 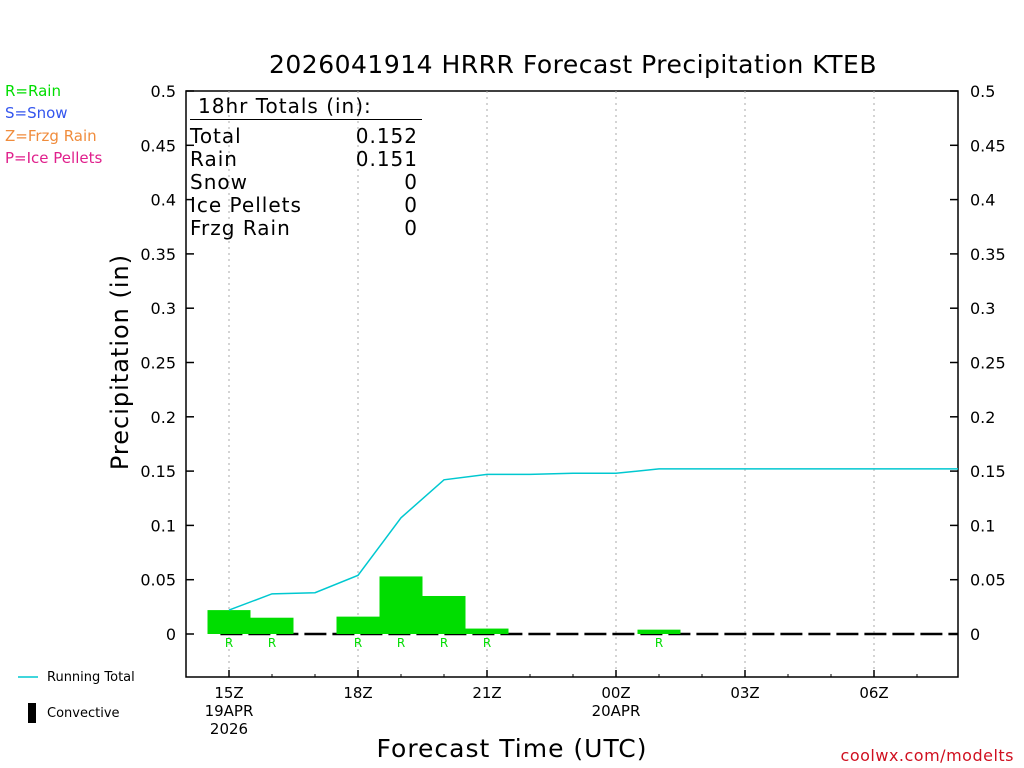 What do you see at coordinates (304, 136) in the screenshot?
I see `totals-row-total: Total 0.152` at bounding box center [304, 136].